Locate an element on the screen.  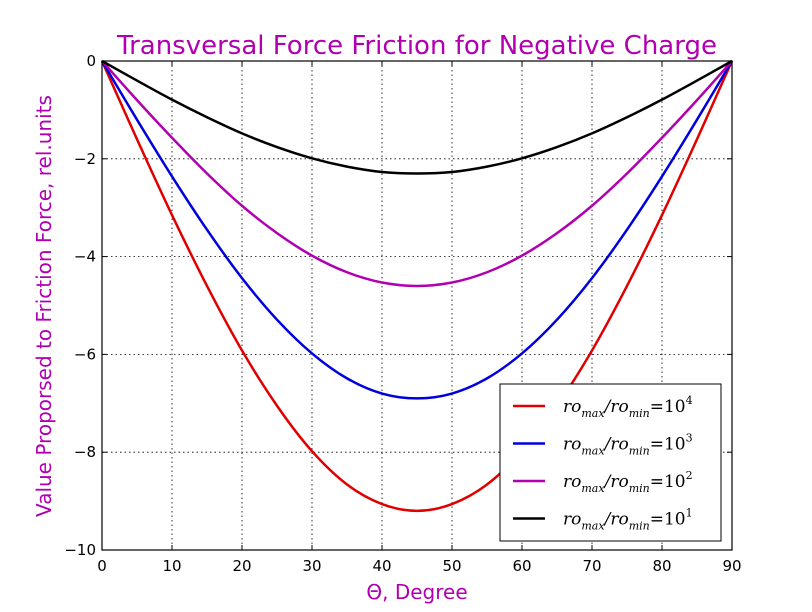
y-tick-label: −4 is located at coordinates (85, 257).